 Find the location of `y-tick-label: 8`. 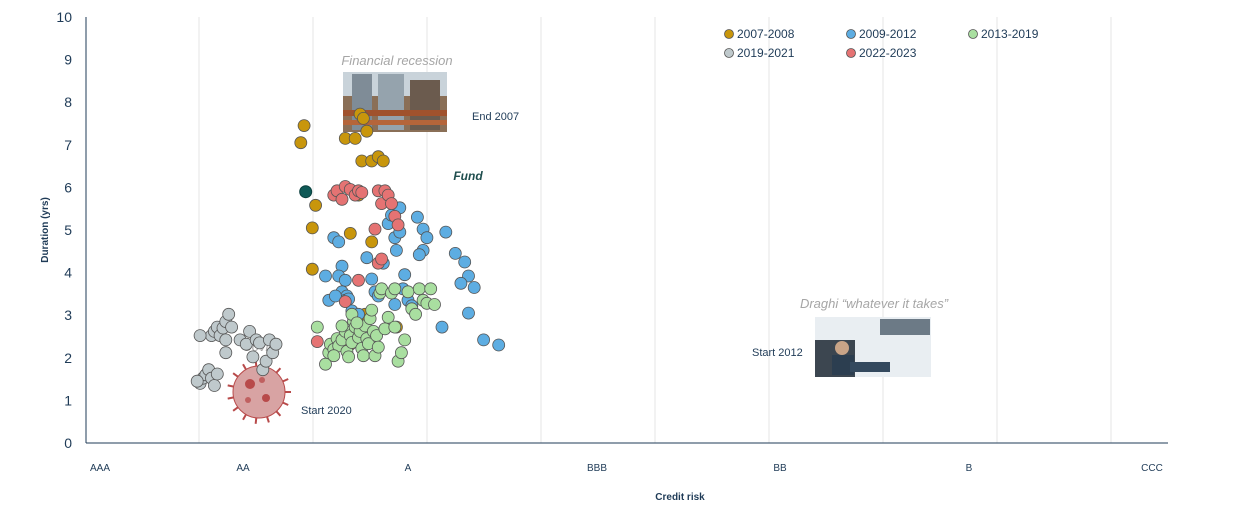

y-tick-label: 8 is located at coordinates (68, 102).